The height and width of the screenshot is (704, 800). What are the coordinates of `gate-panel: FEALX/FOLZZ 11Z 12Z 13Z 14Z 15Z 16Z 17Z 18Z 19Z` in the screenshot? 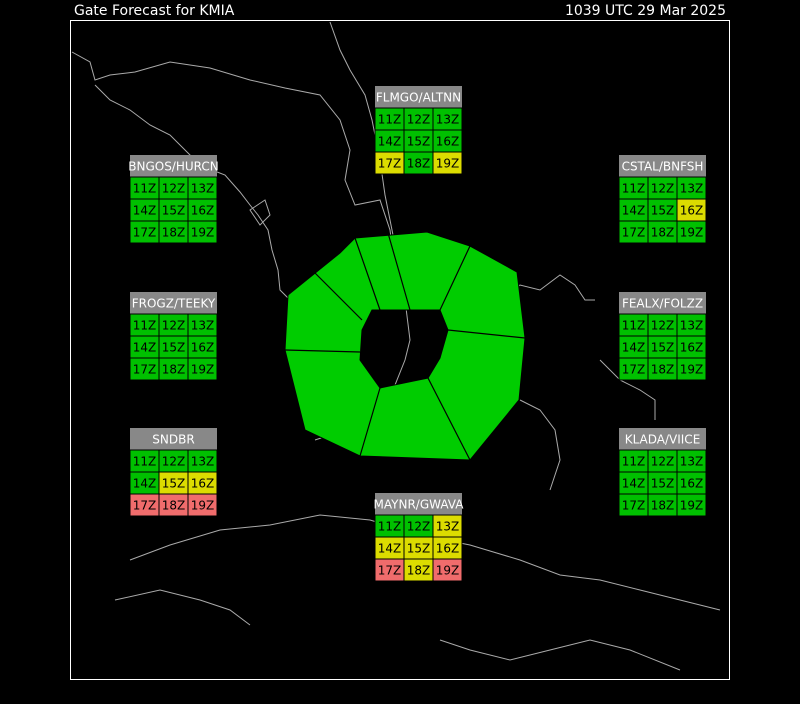 It's located at (662, 336).